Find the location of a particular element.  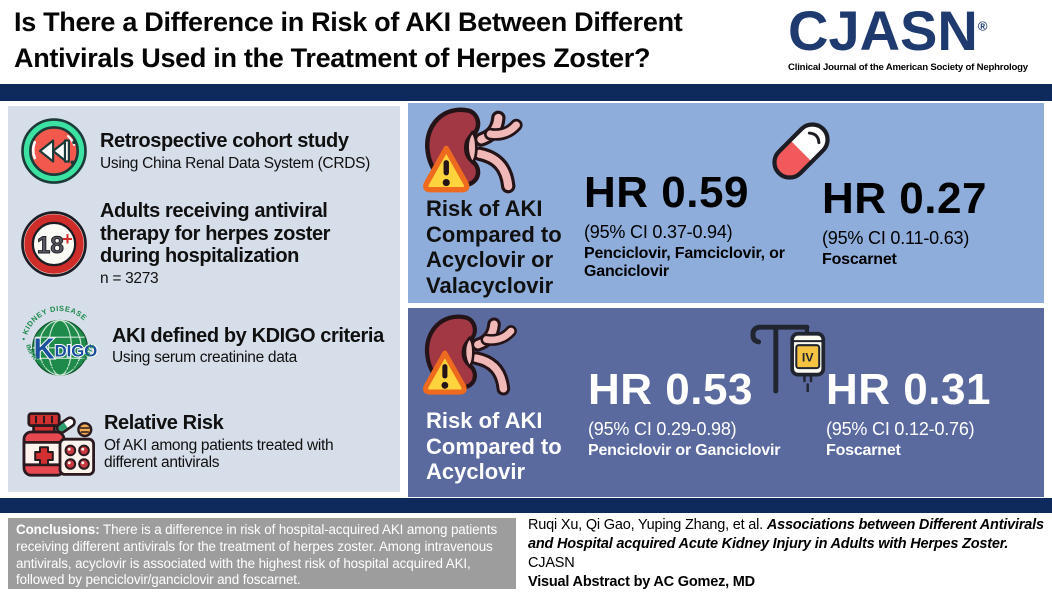

method-title-aki-definition: AKI defined by KDIGO criteria is located at coordinates (248, 335).